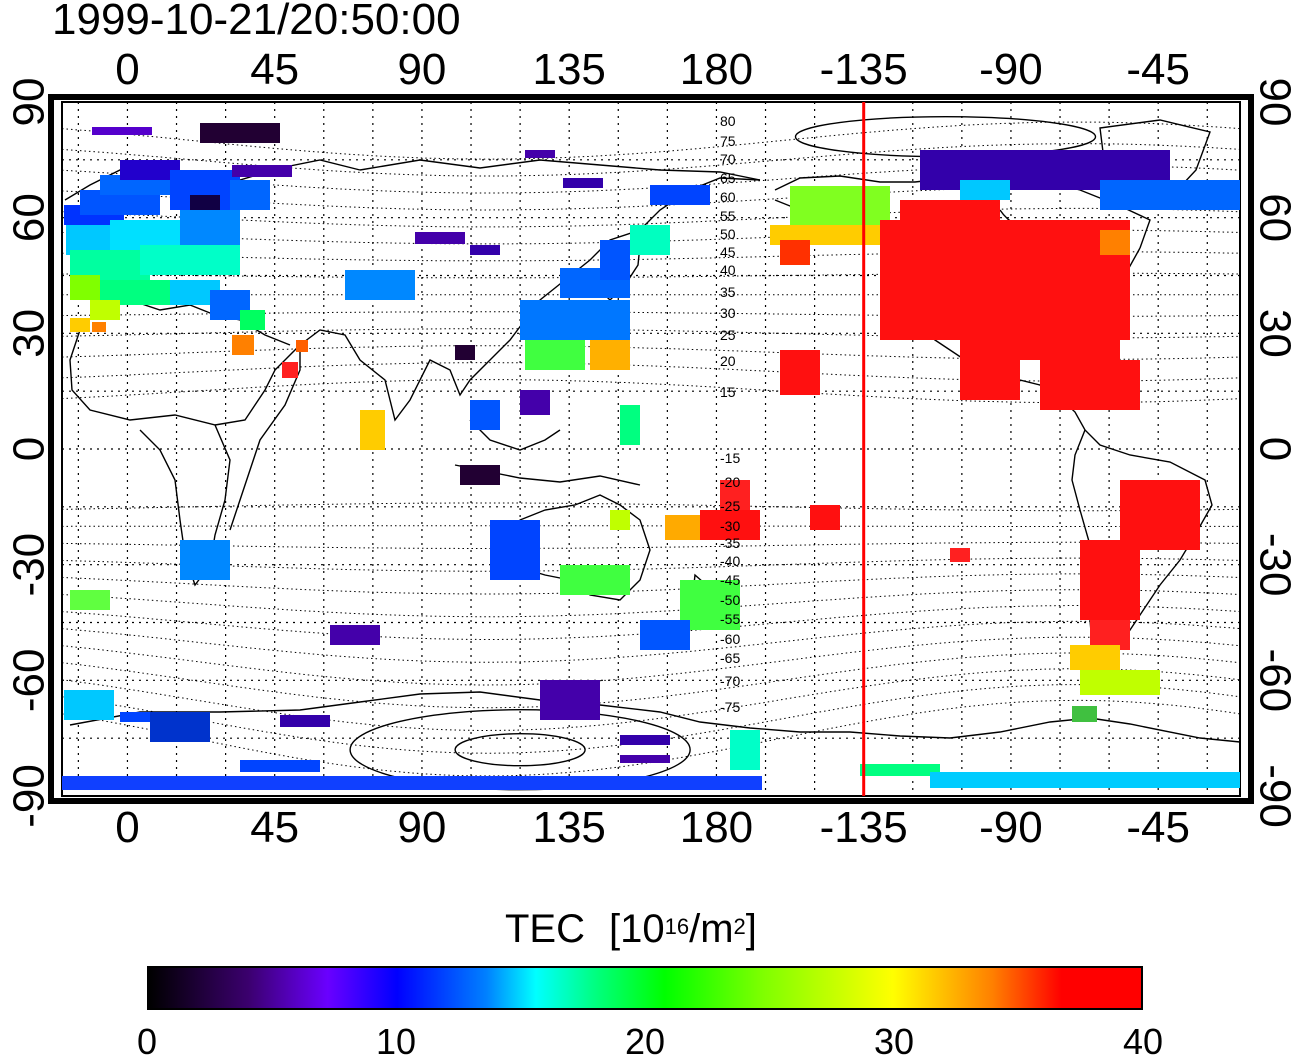 This screenshot has width=1292, height=1062. I want to click on contour-label: -30, so click(730, 526).